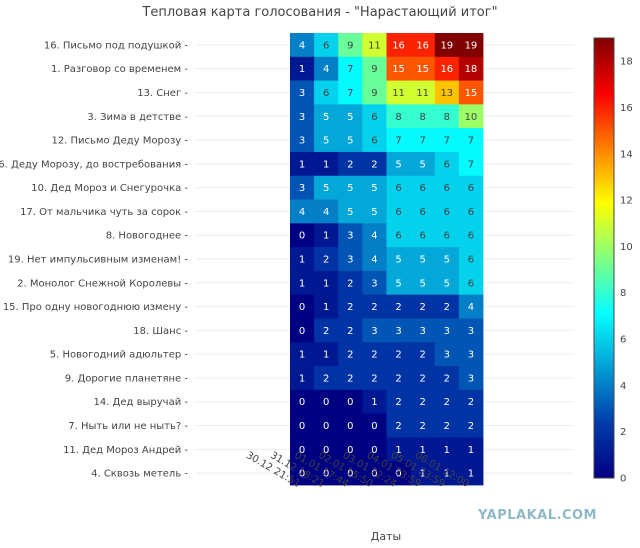 The width and height of the screenshot is (640, 548). What do you see at coordinates (147, 236) in the screenshot?
I see `y-tick-label: 8. Новогоднее -` at bounding box center [147, 236].